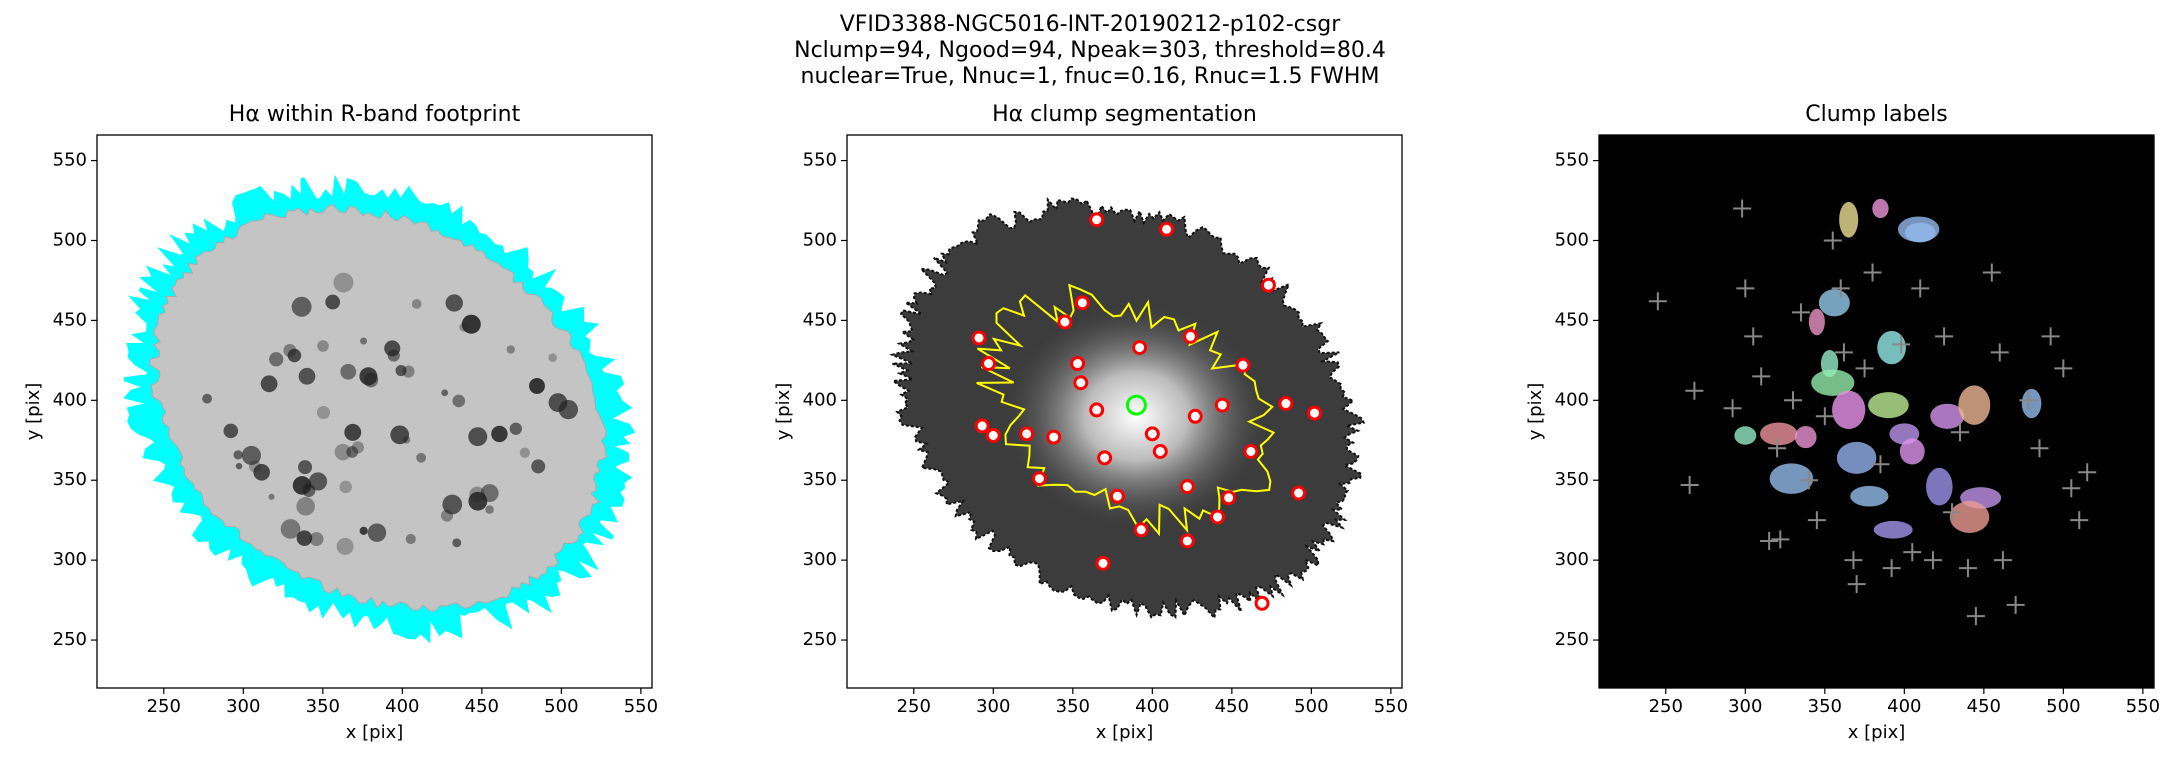 The height and width of the screenshot is (767, 2180). Describe the element at coordinates (820, 319) in the screenshot. I see `y-tick-label: 450` at that location.